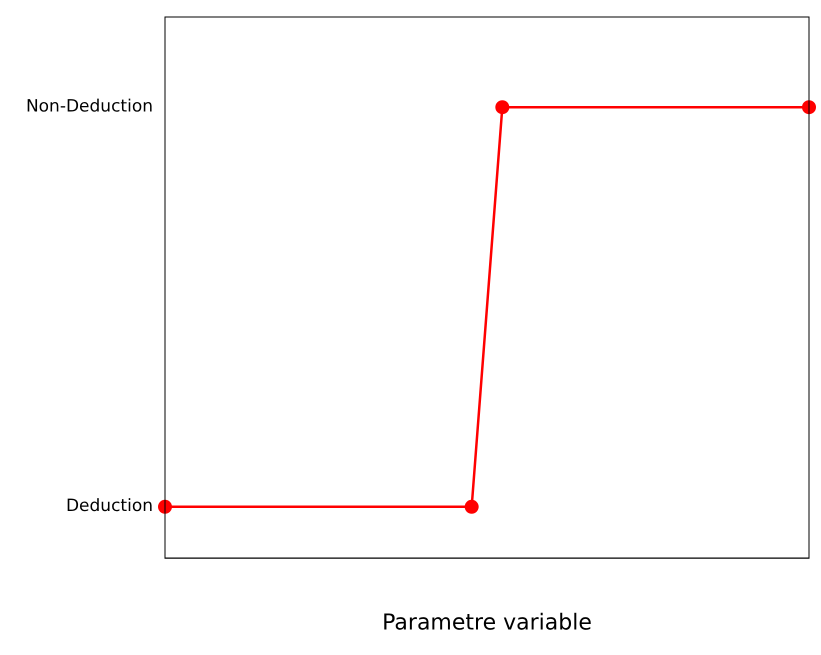 The width and height of the screenshot is (821, 655). I want to click on text: Non-Deduction, so click(89, 106).